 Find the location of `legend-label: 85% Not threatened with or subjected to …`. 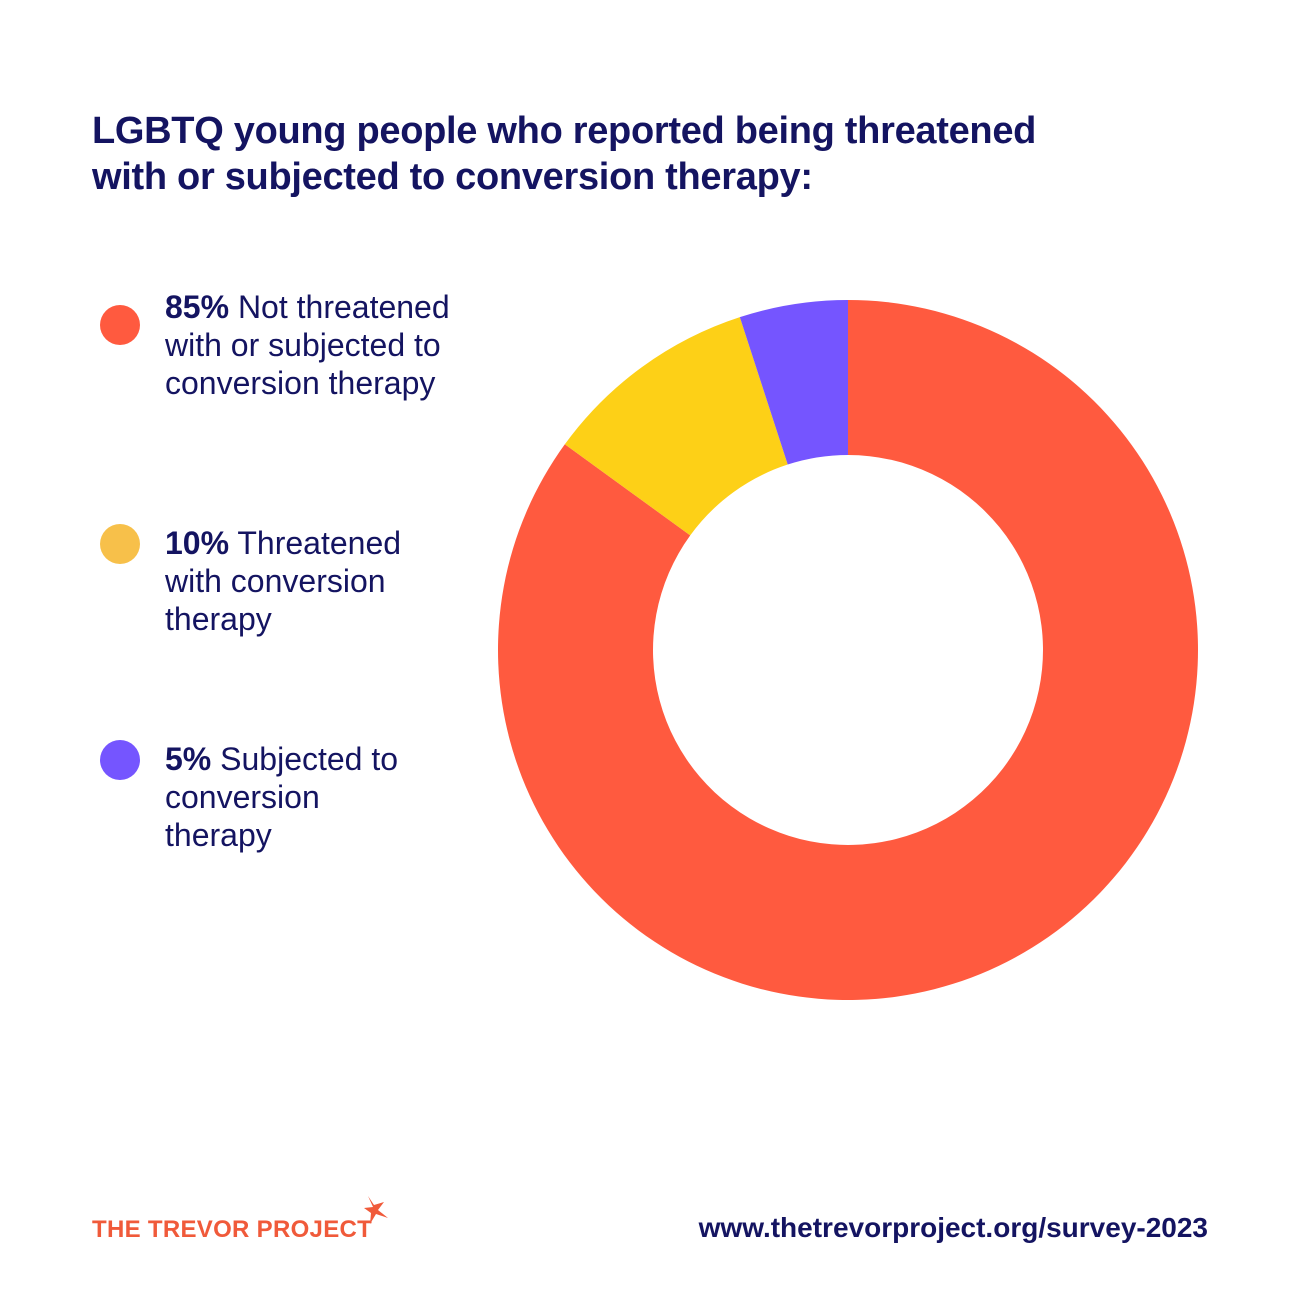

legend-label: 85% Not threatened with or subjected to … is located at coordinates (335, 345).